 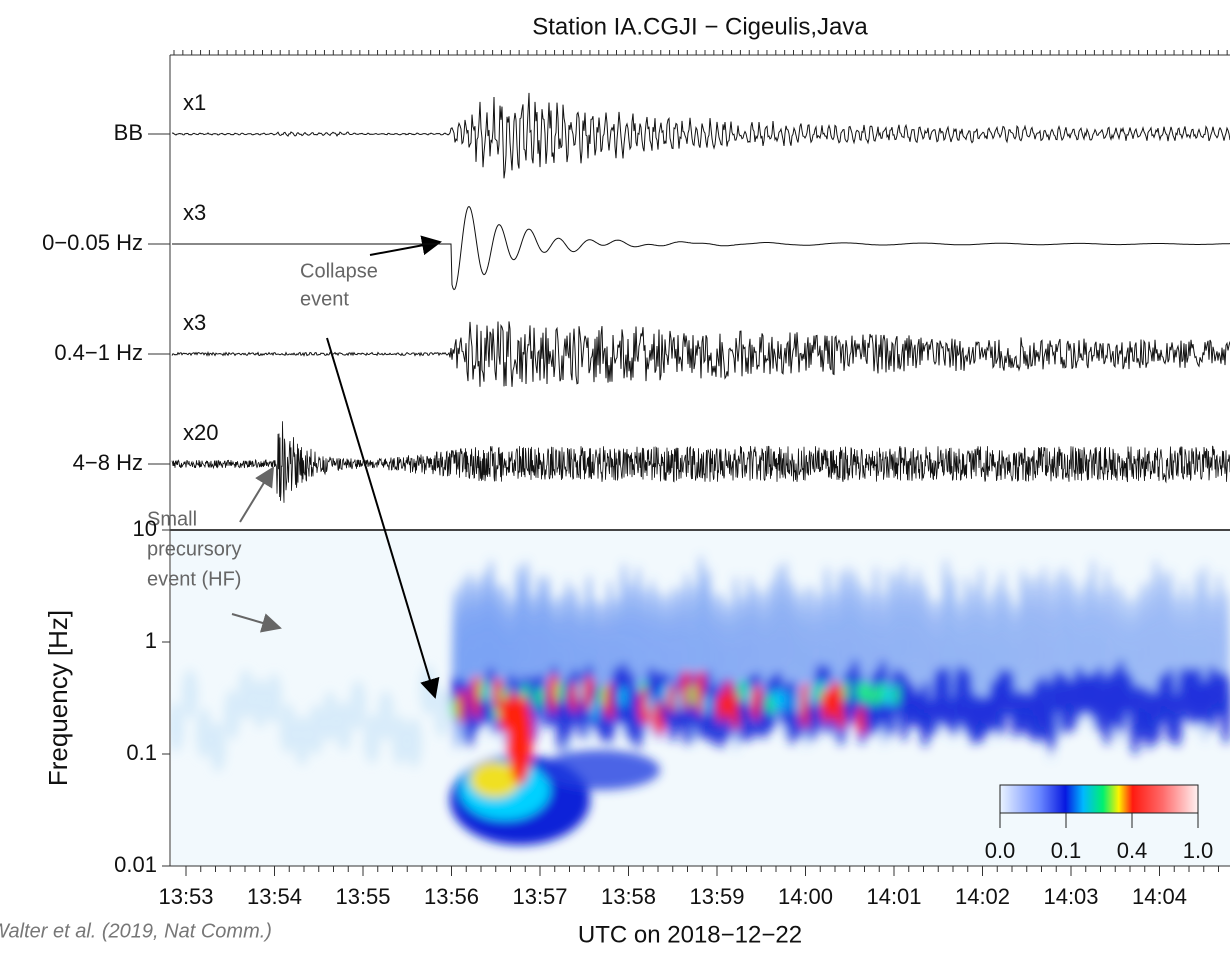 I want to click on x-tick-label: 13:56, so click(x=451, y=896).